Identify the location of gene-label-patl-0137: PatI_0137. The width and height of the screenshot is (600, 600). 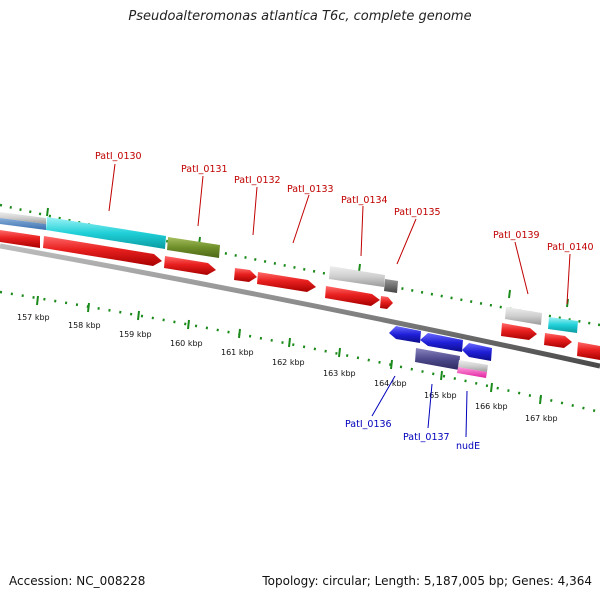
(426, 437).